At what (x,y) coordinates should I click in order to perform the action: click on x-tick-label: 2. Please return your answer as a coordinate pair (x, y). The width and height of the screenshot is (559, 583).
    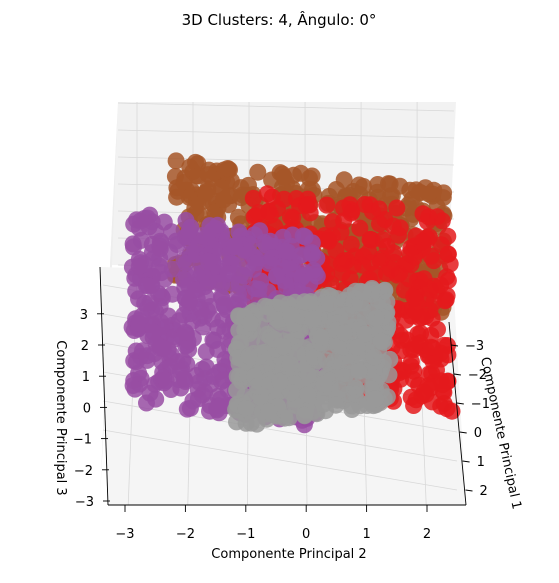
    Looking at the image, I should click on (484, 491).